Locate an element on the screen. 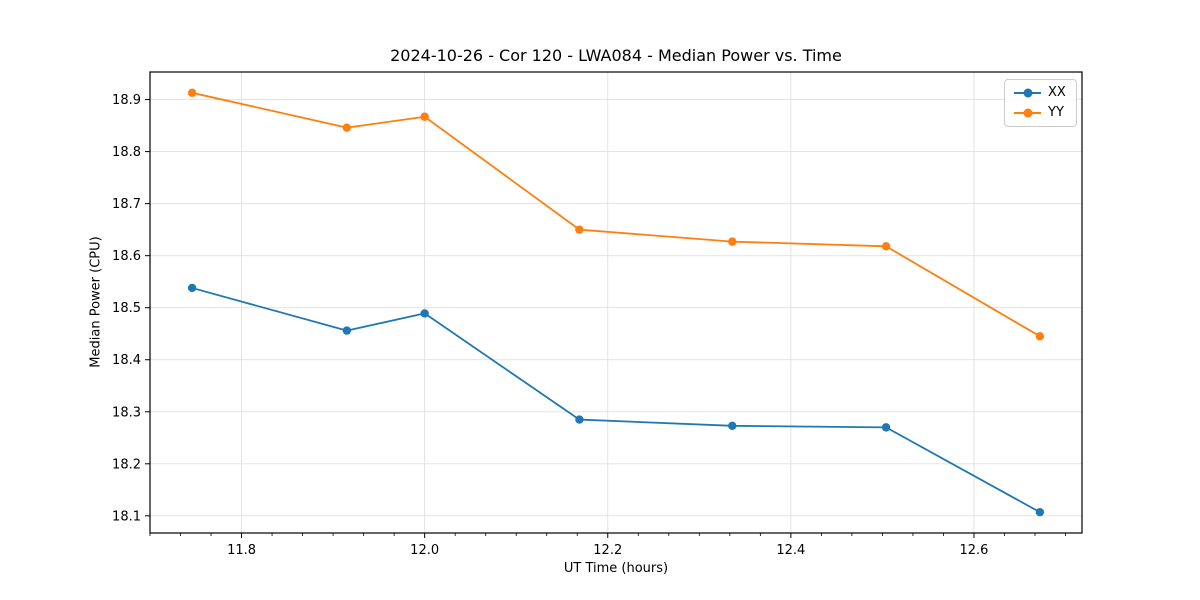  x-tick-label: 12.2 is located at coordinates (607, 550).